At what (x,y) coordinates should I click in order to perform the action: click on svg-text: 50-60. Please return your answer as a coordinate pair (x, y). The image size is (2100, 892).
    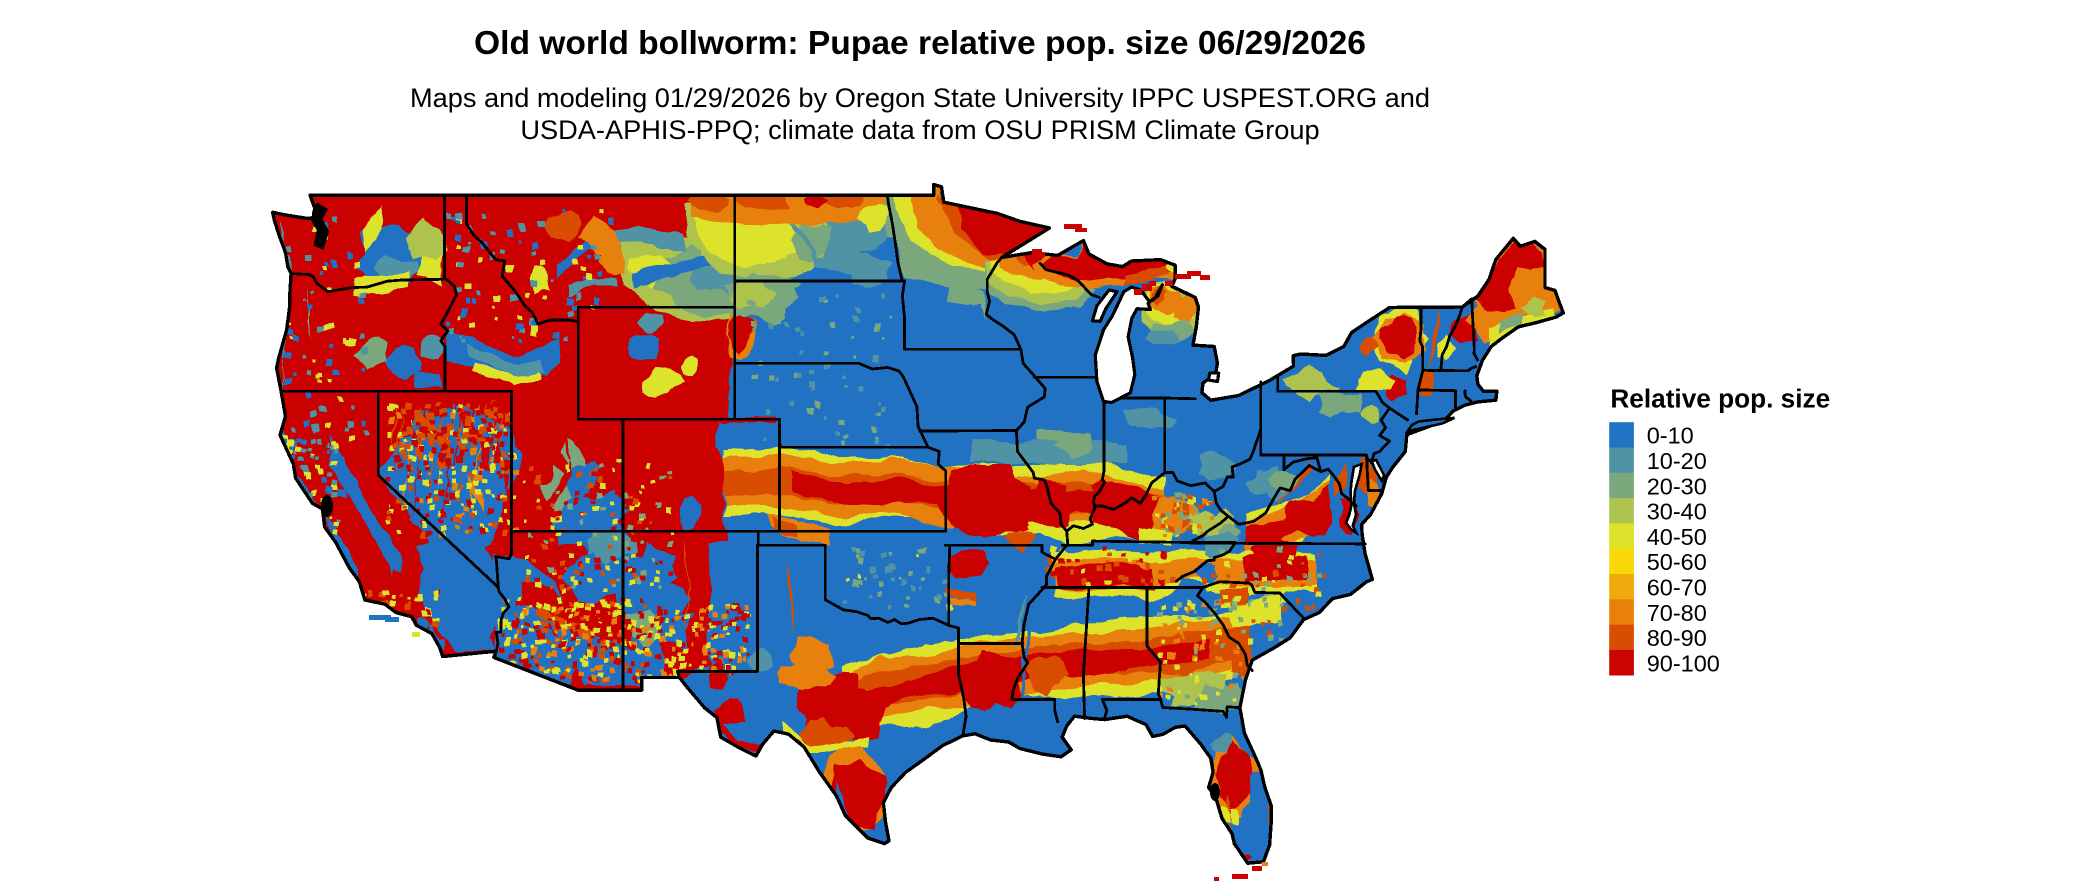
    Looking at the image, I should click on (1677, 562).